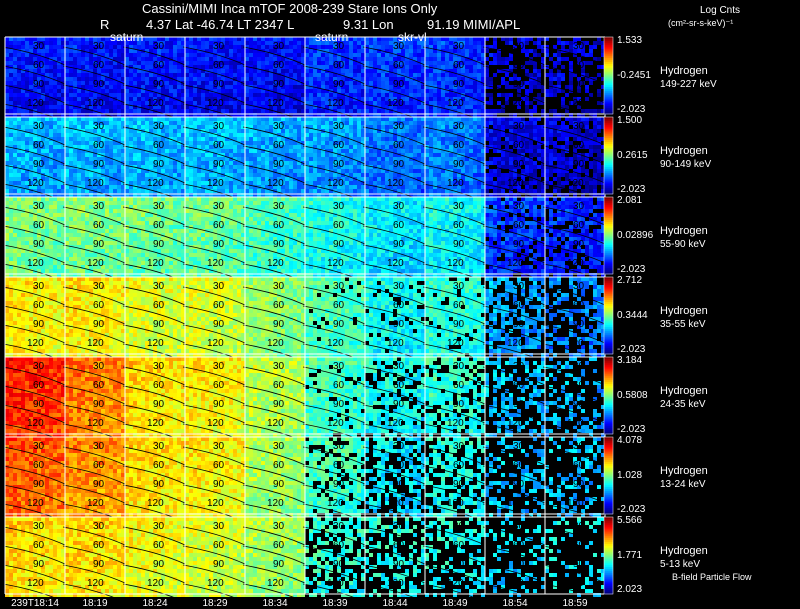 The height and width of the screenshot is (609, 800). I want to click on lon-readout: 9.31 Lon, so click(368, 24).